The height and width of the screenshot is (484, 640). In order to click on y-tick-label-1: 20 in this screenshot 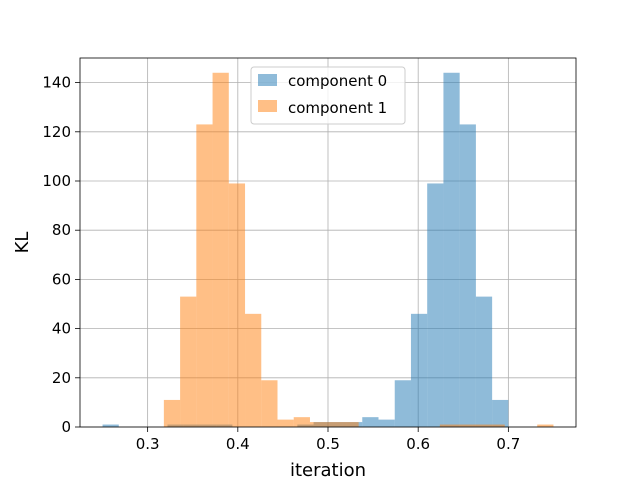, I will do `click(61, 378)`.